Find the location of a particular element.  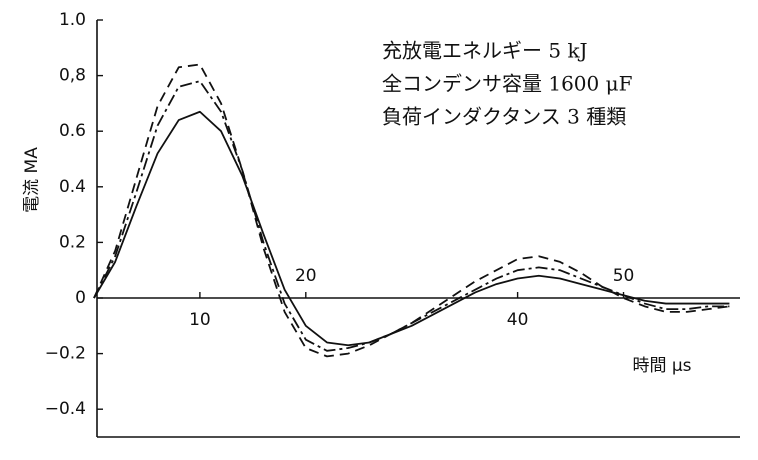

x-tick-label: 20 is located at coordinates (306, 276).